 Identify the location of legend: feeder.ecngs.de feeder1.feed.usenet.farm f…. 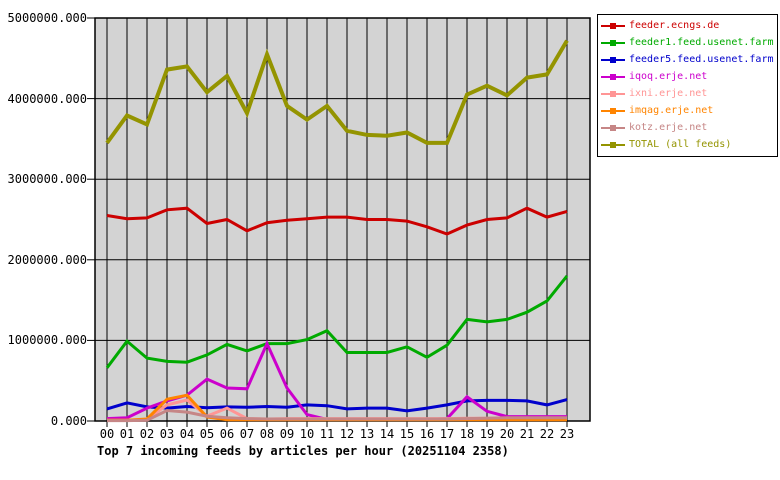
(687, 85).